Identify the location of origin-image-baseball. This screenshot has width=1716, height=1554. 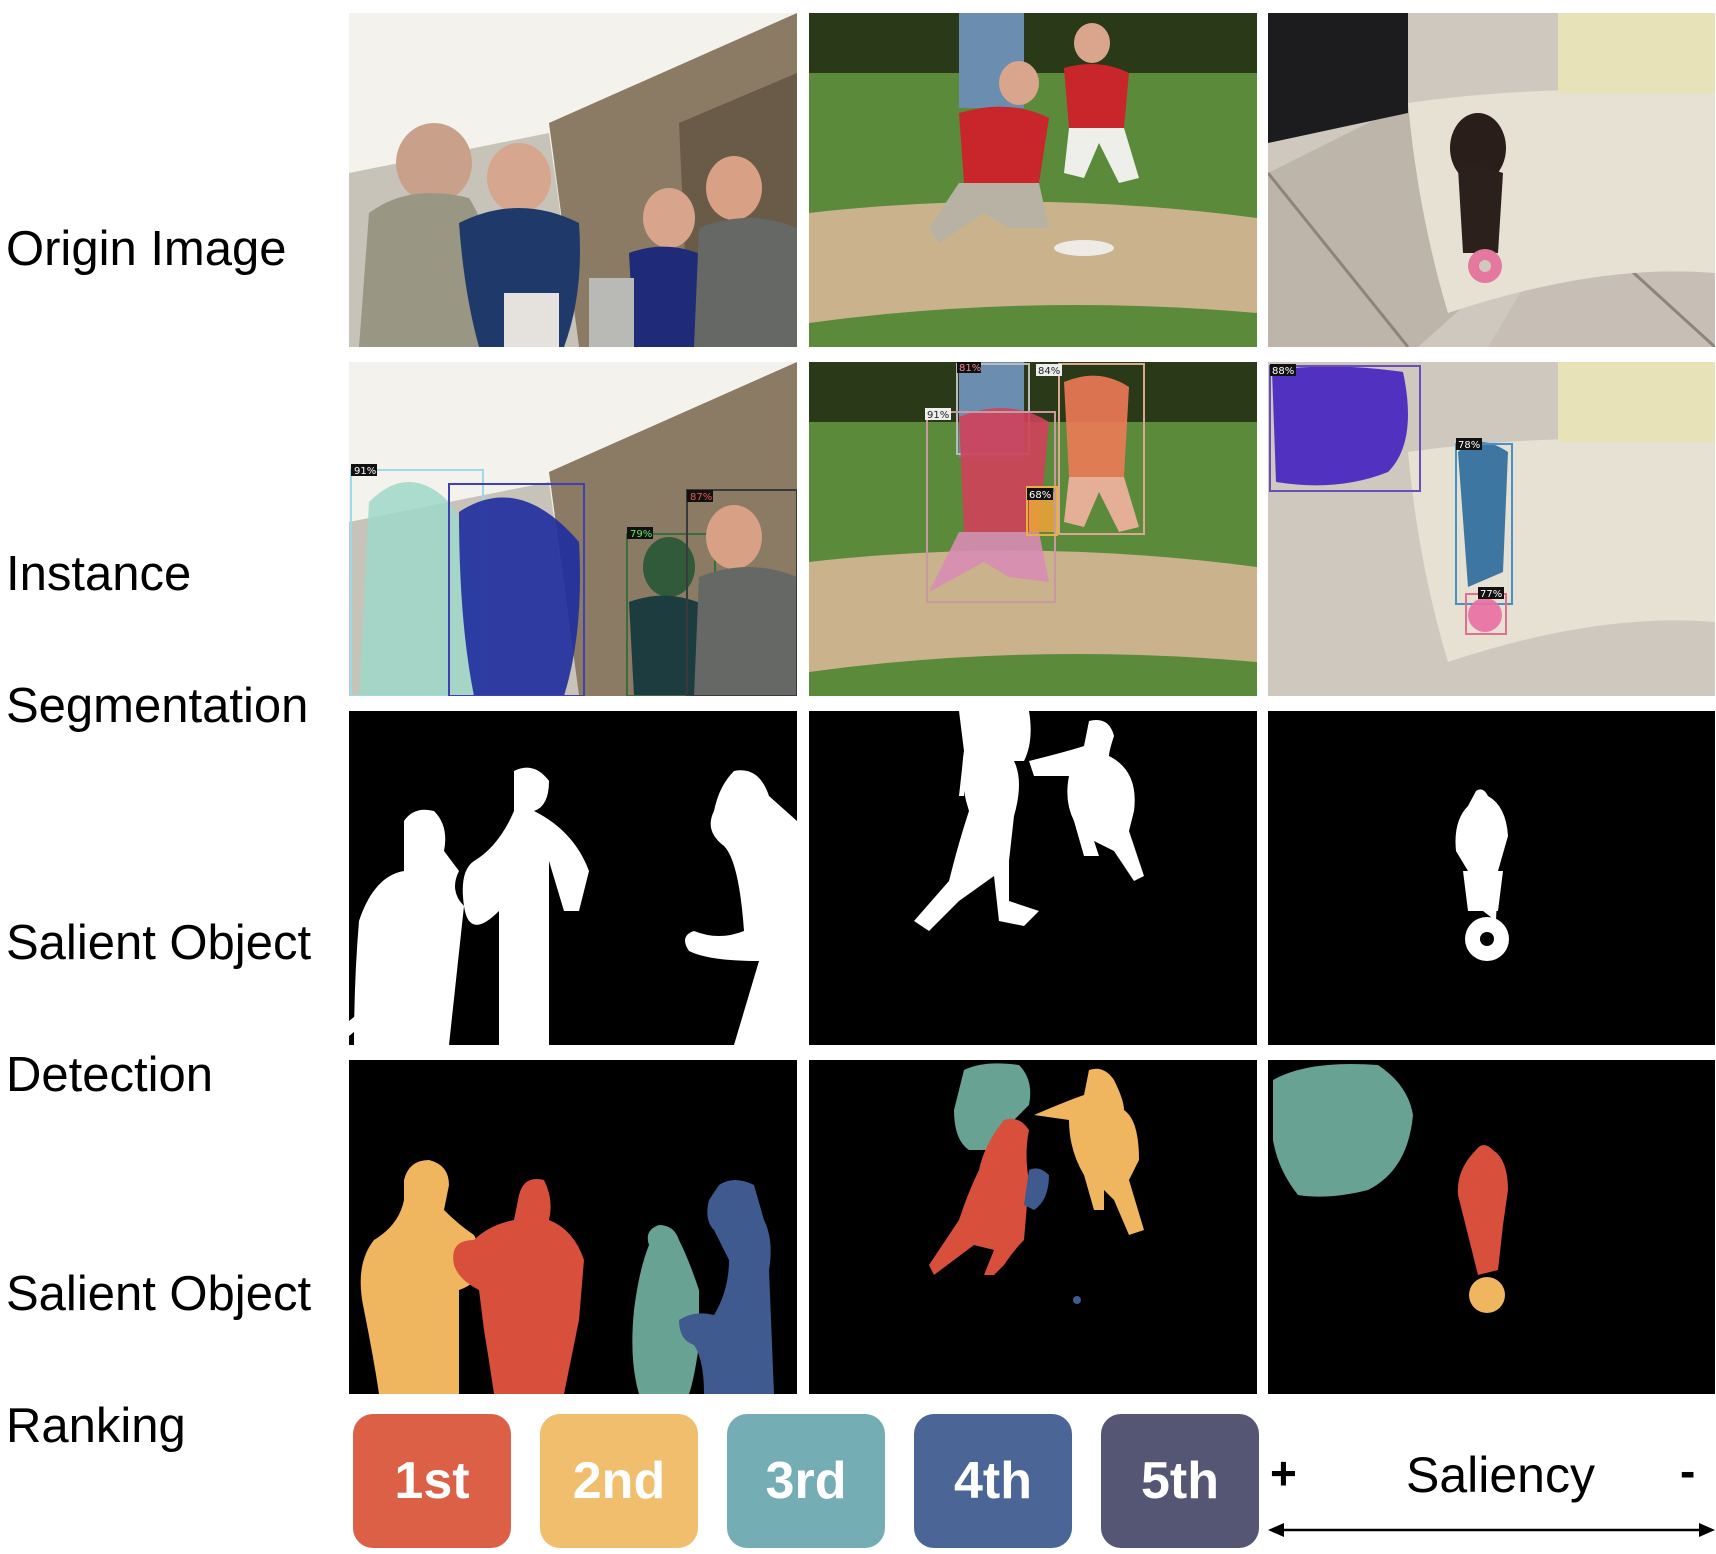
(1033, 180).